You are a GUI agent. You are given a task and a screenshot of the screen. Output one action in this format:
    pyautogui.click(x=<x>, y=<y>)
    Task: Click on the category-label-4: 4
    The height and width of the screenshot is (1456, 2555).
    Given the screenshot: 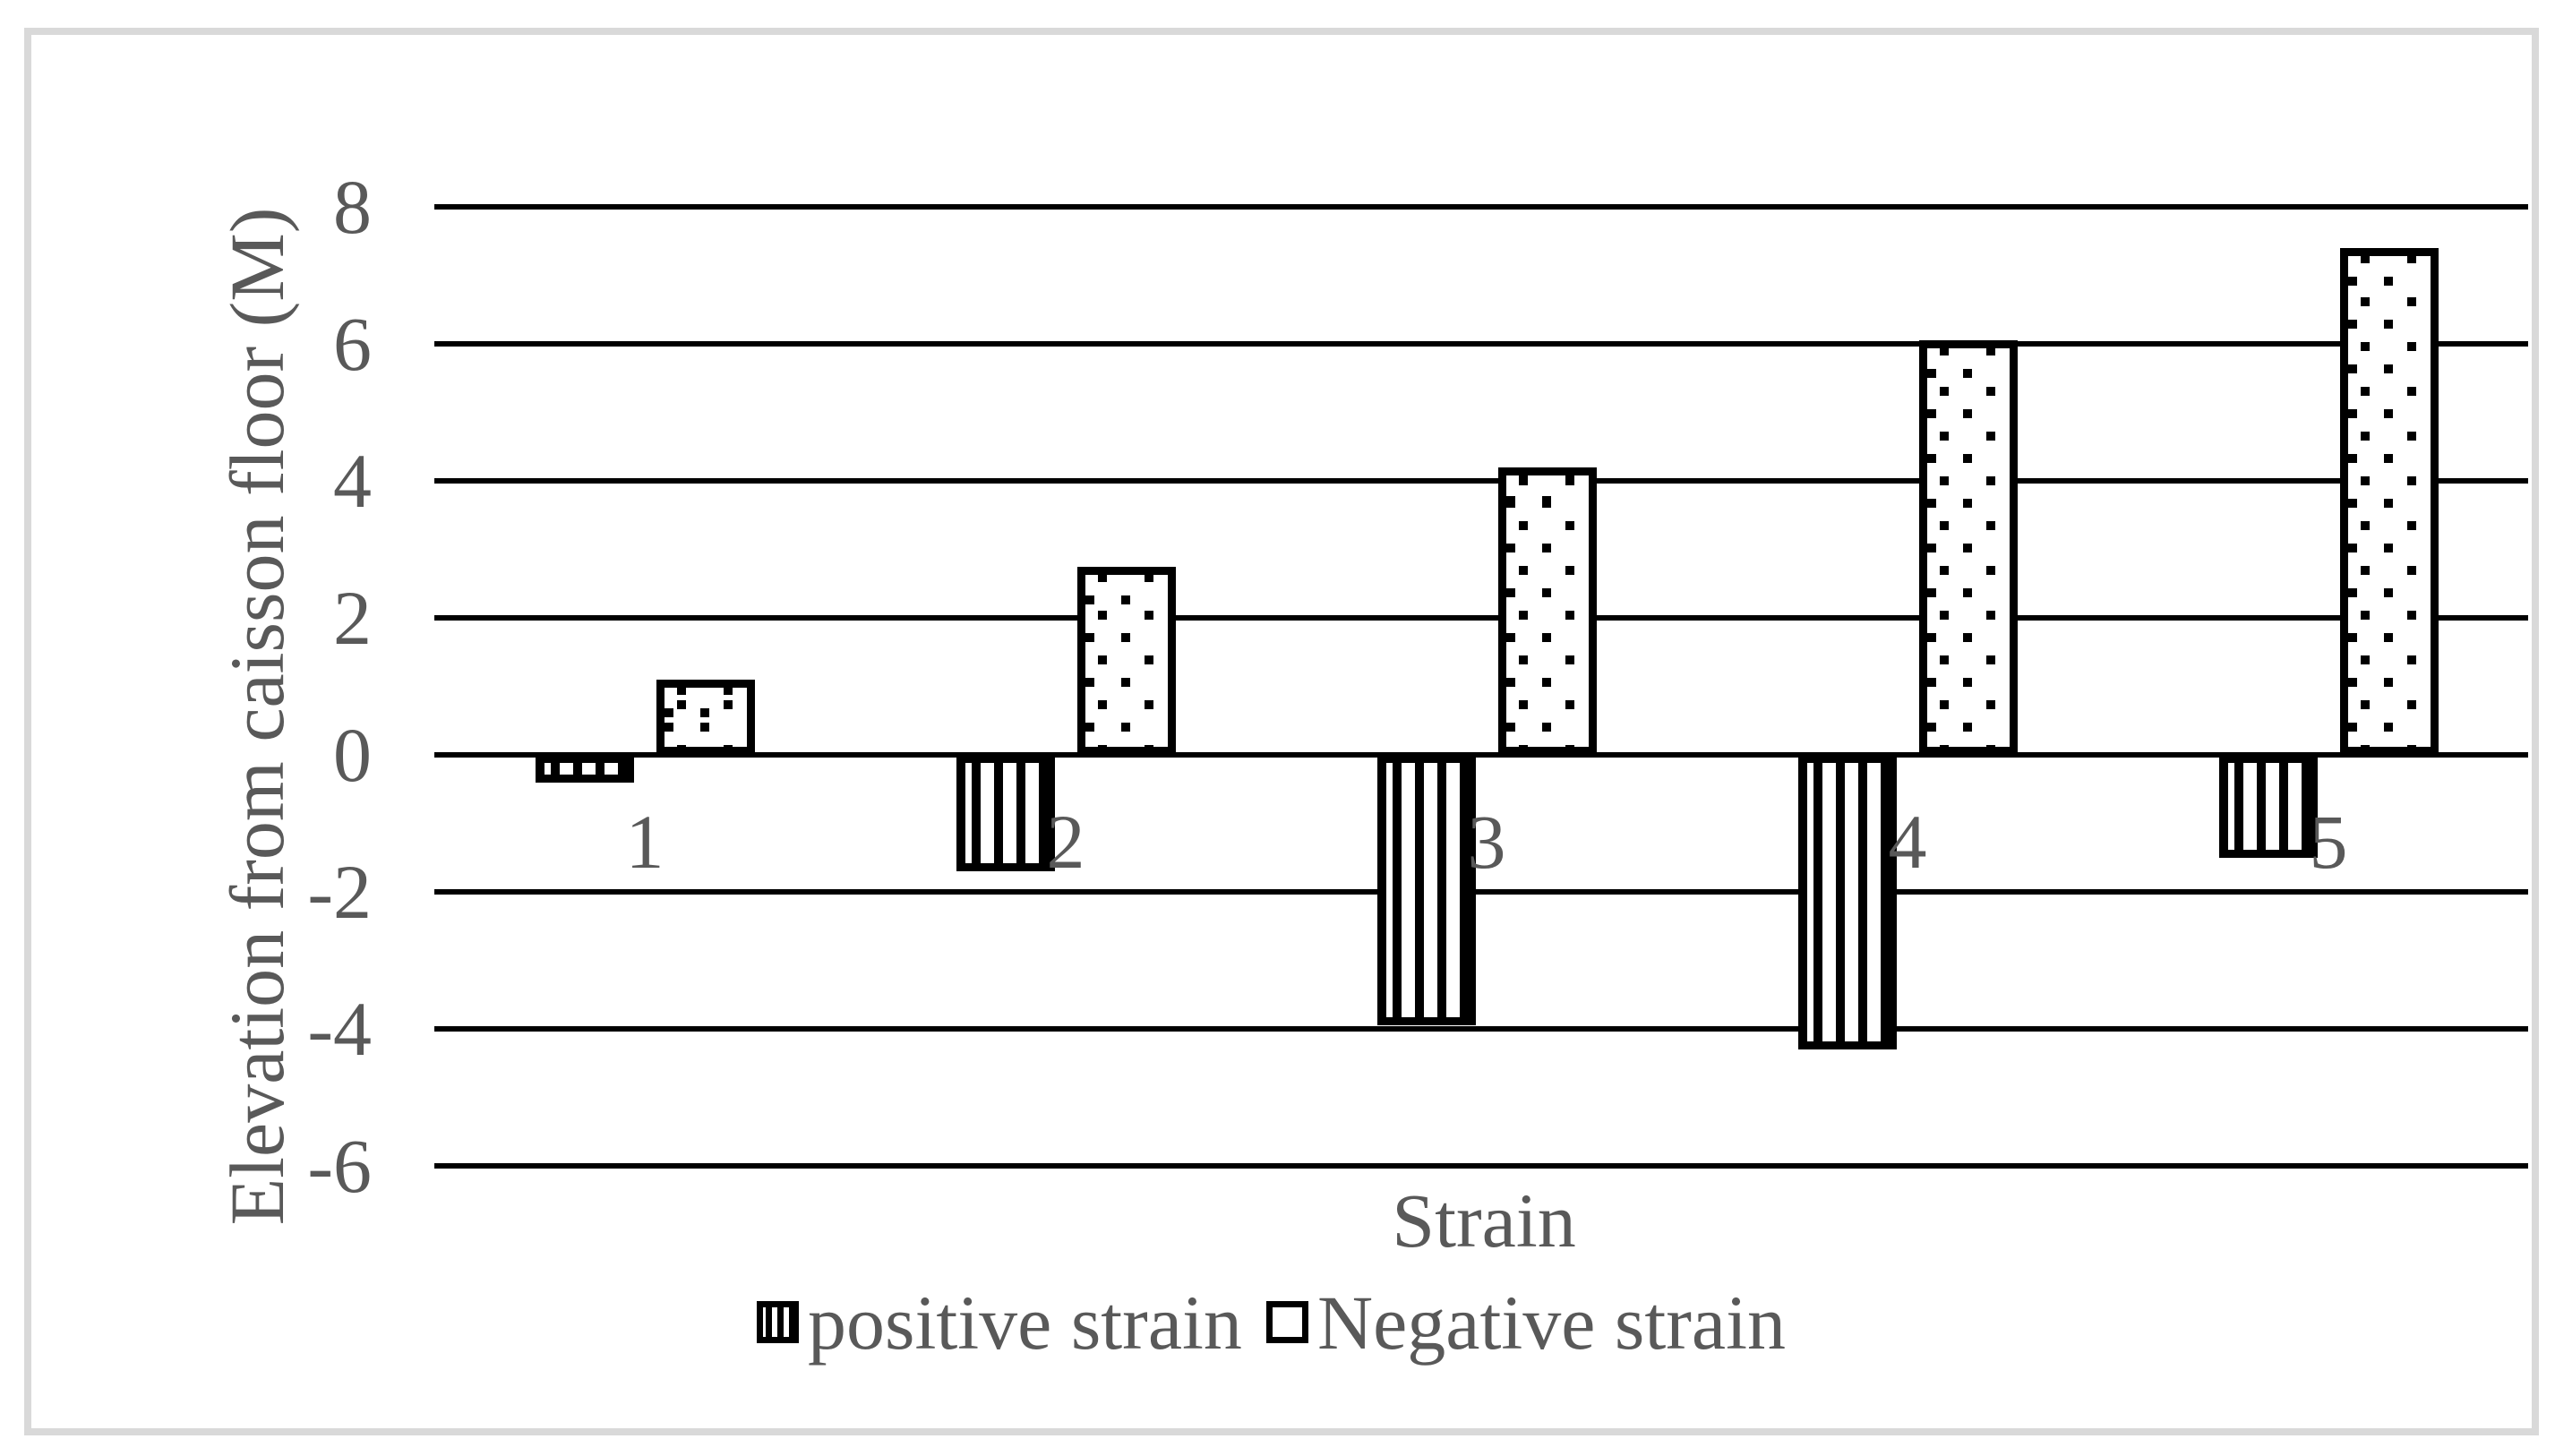 What is the action you would take?
    pyautogui.click(x=1908, y=842)
    